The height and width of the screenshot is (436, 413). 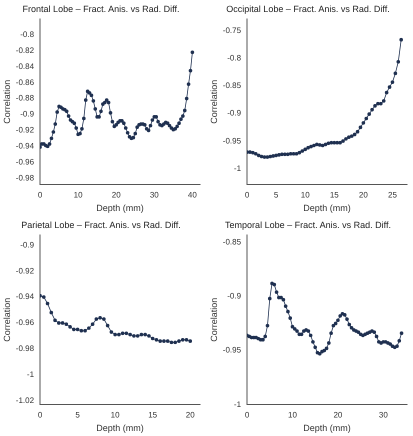 What do you see at coordinates (308, 225) in the screenshot?
I see `chart-title: Temporal Lobe – Fract. Anis. vs Rad. Diff.` at bounding box center [308, 225].